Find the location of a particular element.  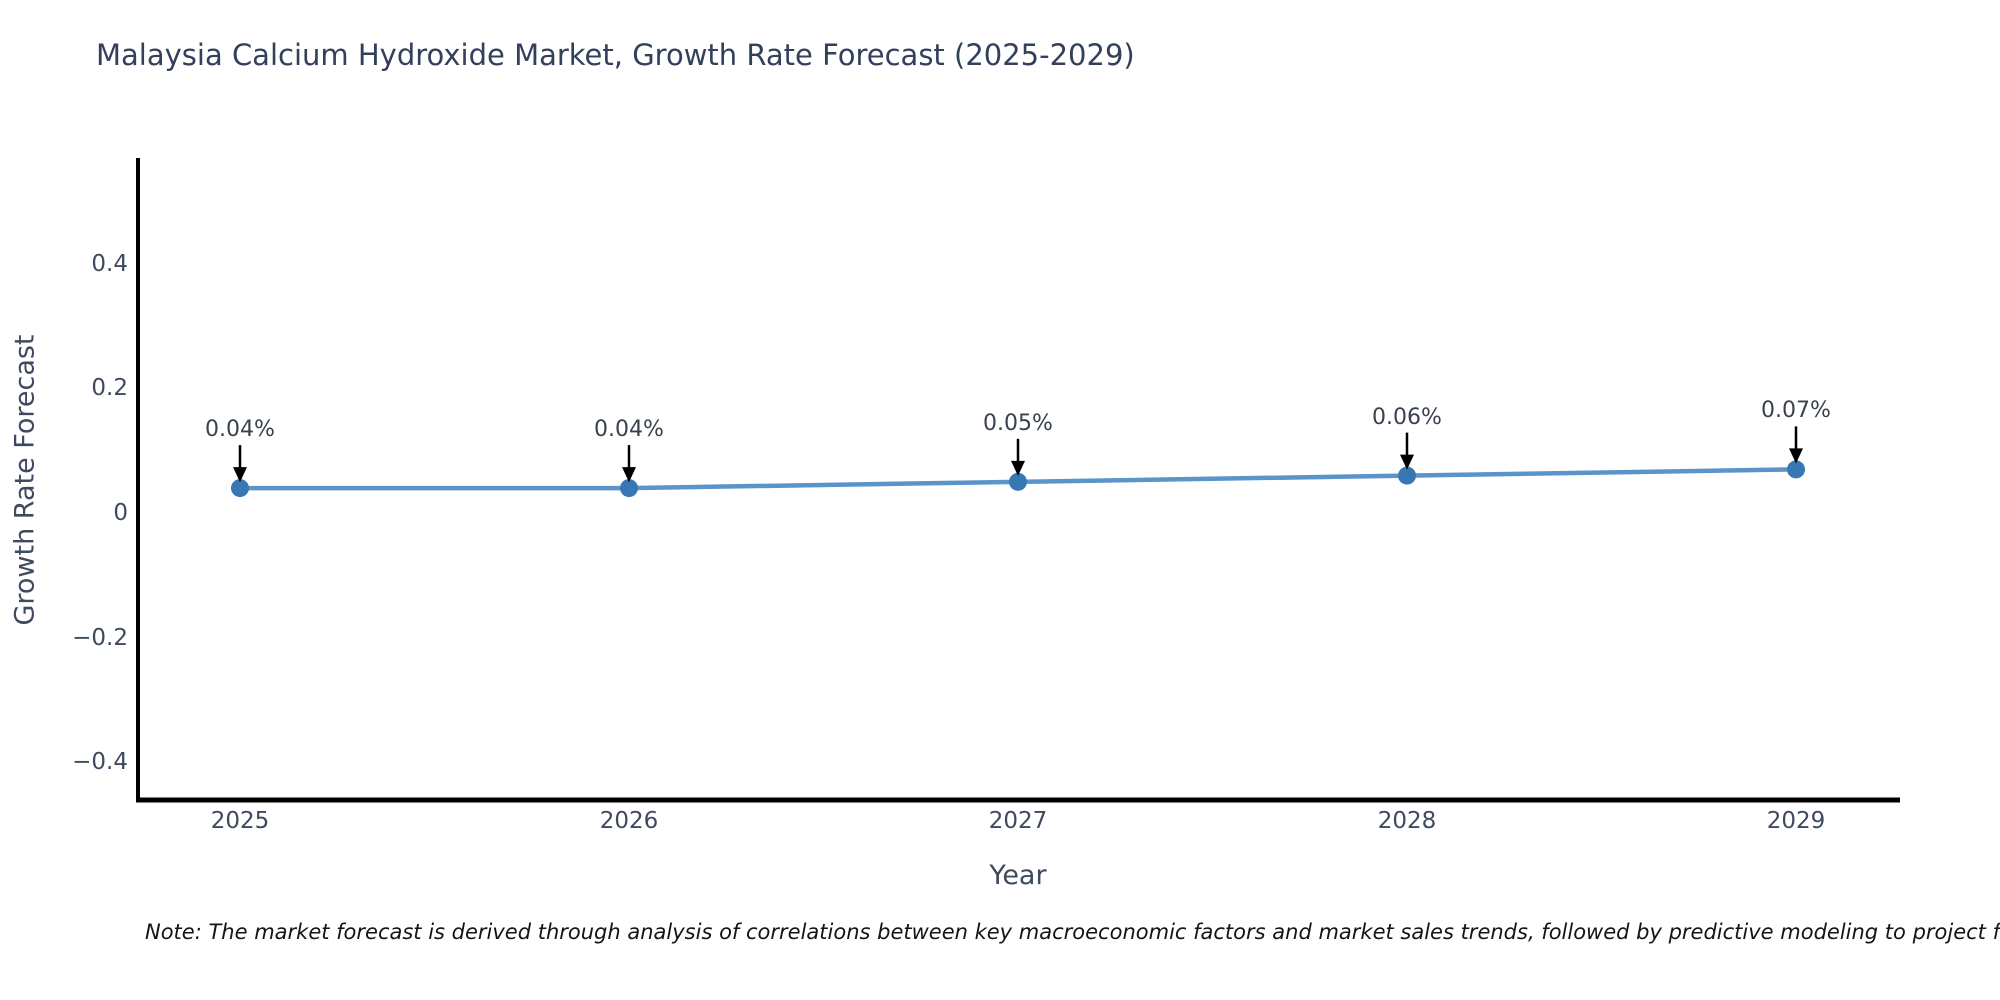

x-tick-label-2029: 2029 is located at coordinates (1796, 821).